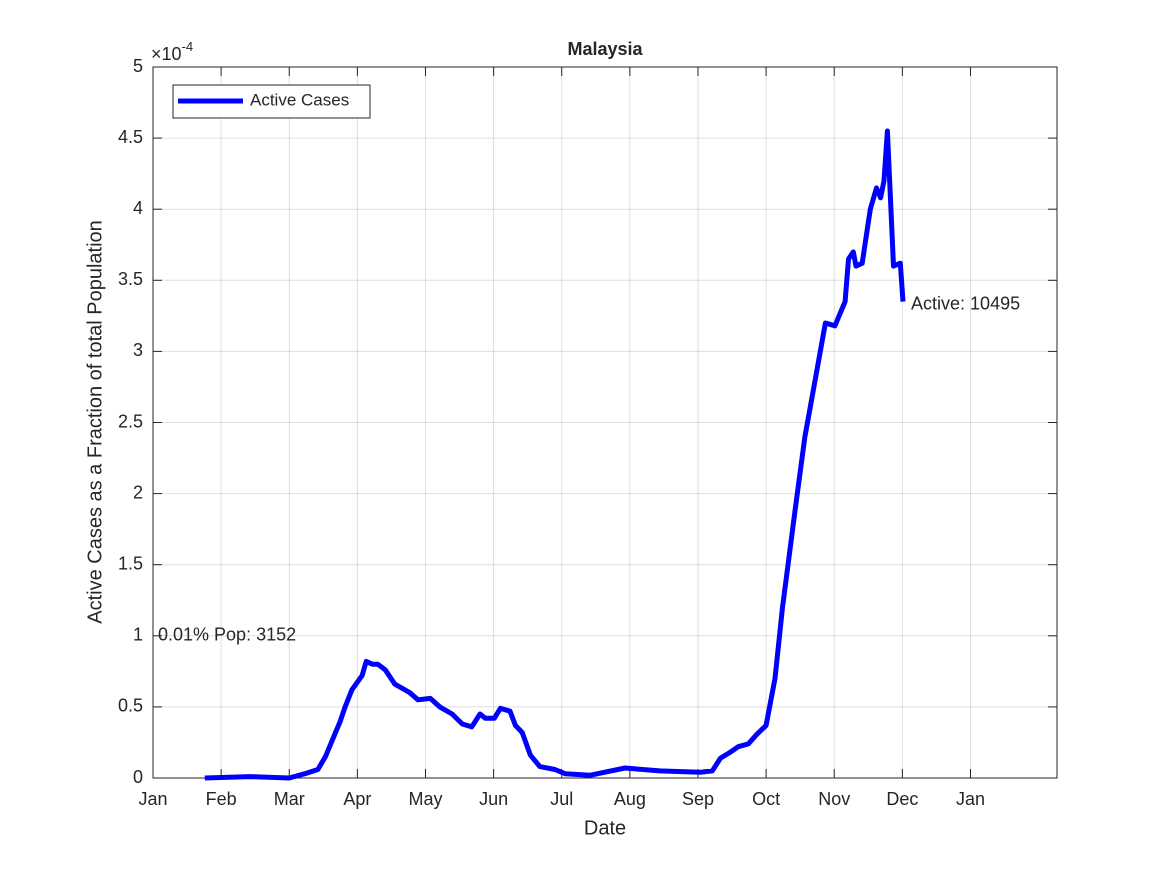  I want to click on annotation: 0.01% Pop: 3152, so click(227, 635).